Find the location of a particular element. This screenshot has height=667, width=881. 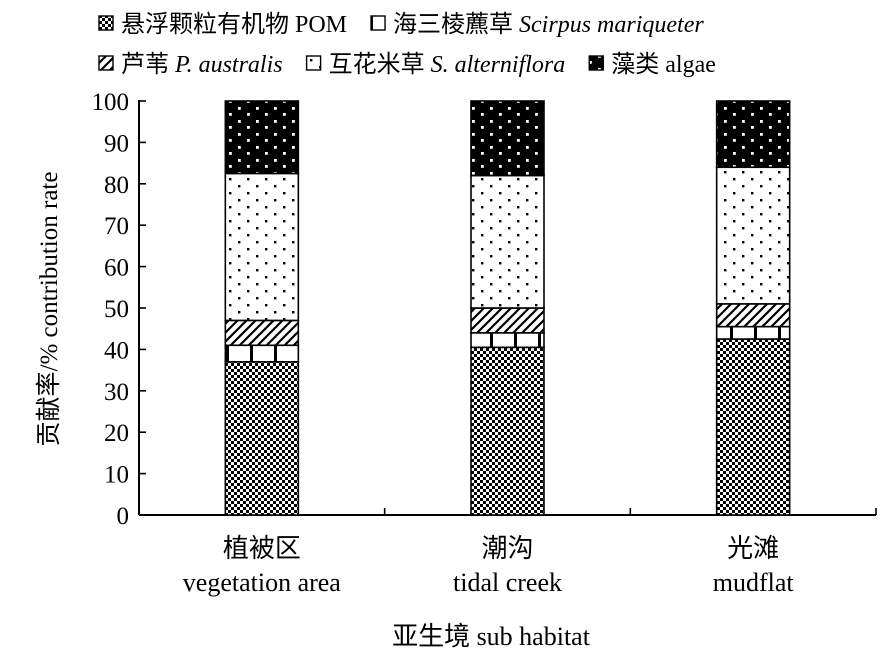

y-tick-label: 80 is located at coordinates (116, 185).